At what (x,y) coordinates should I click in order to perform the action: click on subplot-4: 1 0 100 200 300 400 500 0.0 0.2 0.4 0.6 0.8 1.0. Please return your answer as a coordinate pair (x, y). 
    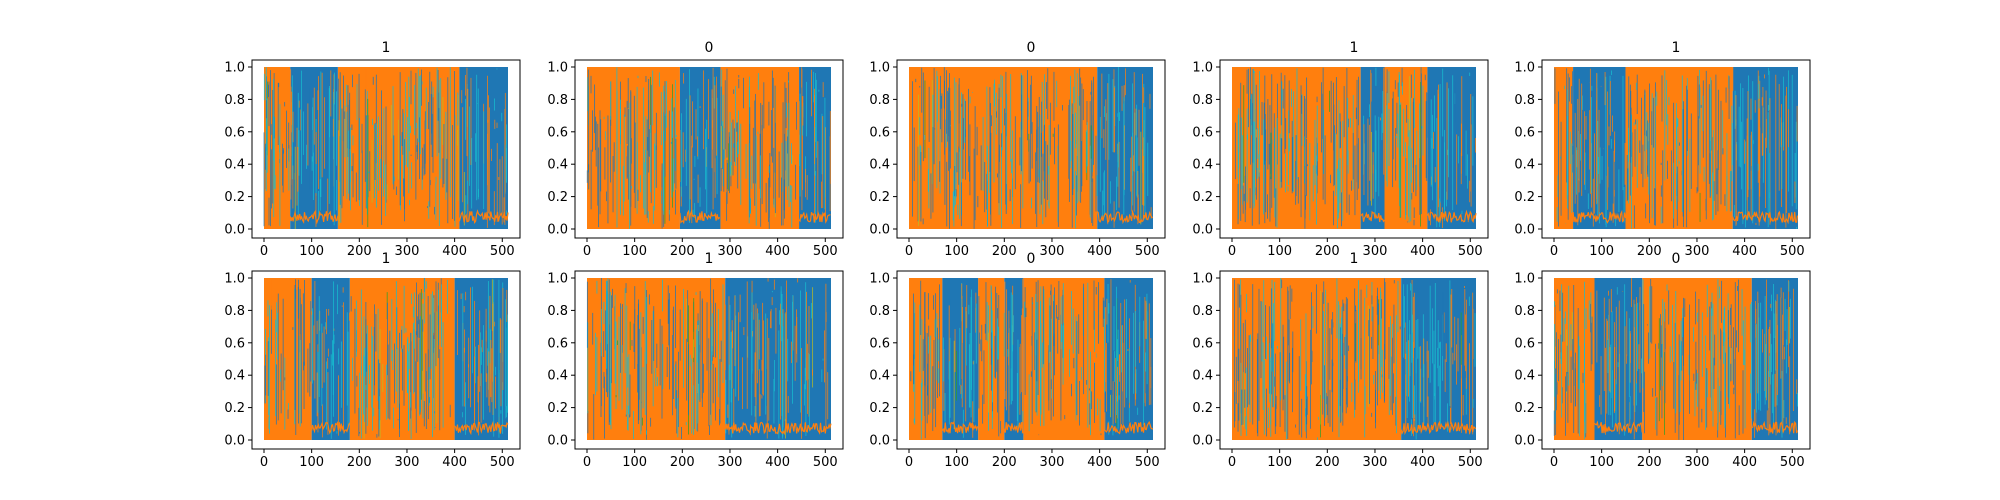
    Looking at the image, I should click on (1340, 149).